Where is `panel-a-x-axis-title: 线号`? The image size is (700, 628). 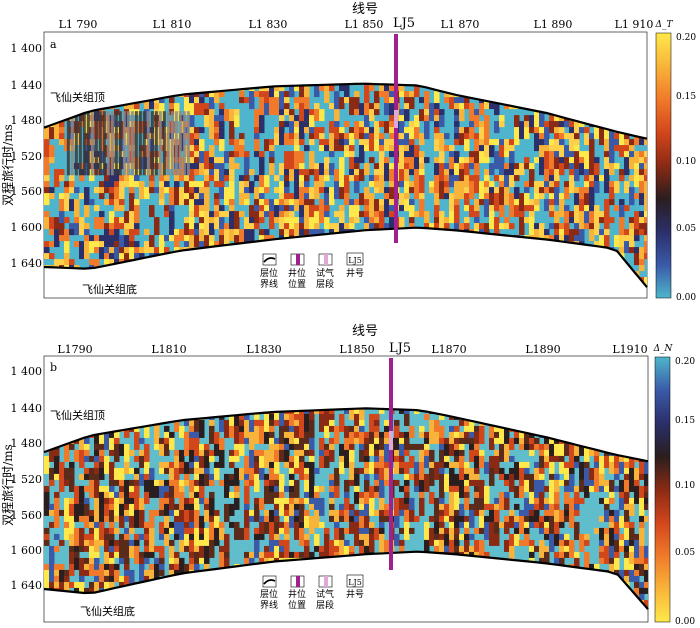 panel-a-x-axis-title: 线号 is located at coordinates (365, 9).